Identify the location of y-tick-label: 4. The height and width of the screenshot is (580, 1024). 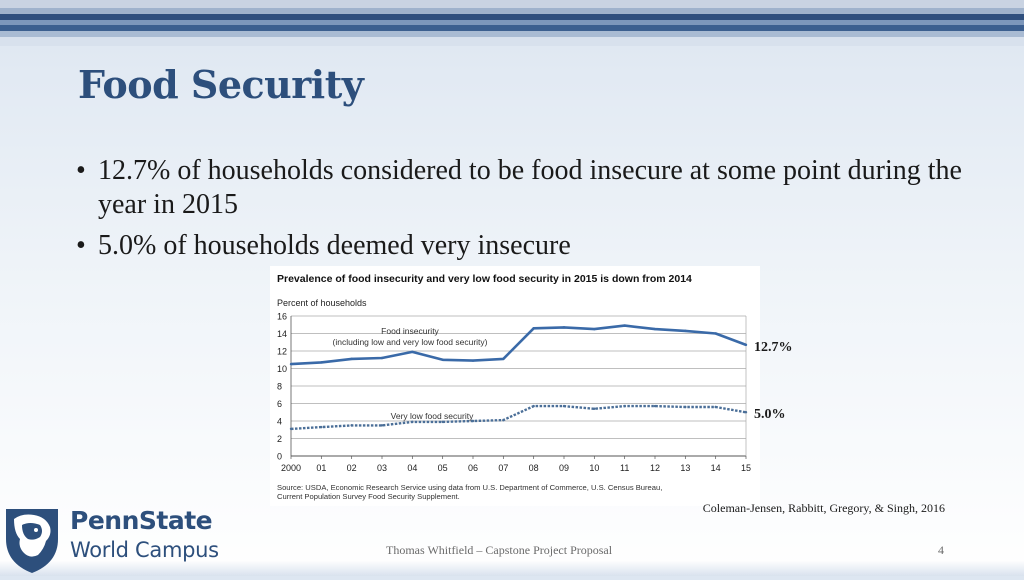
(279, 422).